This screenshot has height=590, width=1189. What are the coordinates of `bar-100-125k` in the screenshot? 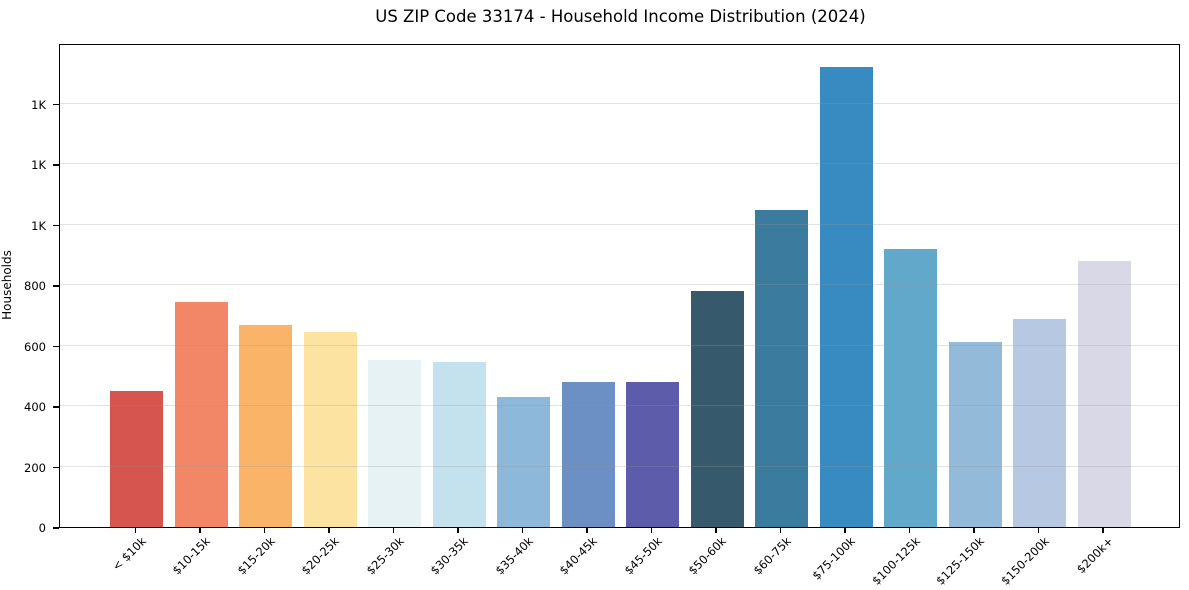 It's located at (910, 387).